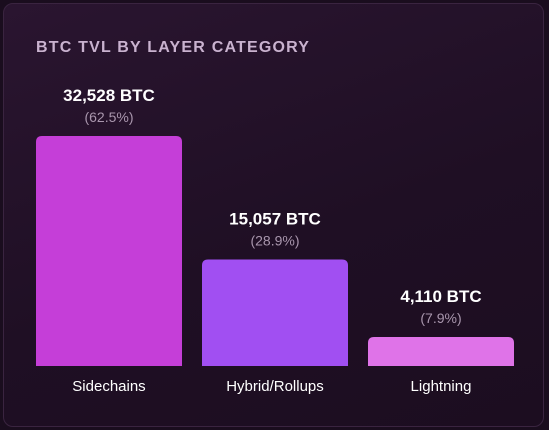 The height and width of the screenshot is (430, 549). What do you see at coordinates (173, 47) in the screenshot?
I see `chart-title: BTC TVL BY LAYER CATEGORY` at bounding box center [173, 47].